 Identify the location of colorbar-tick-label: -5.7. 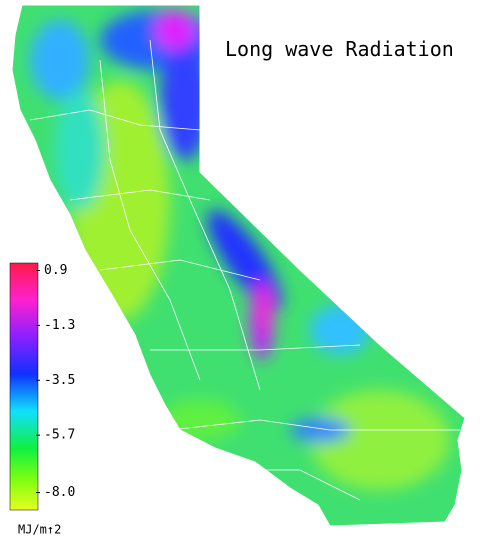
(59, 435).